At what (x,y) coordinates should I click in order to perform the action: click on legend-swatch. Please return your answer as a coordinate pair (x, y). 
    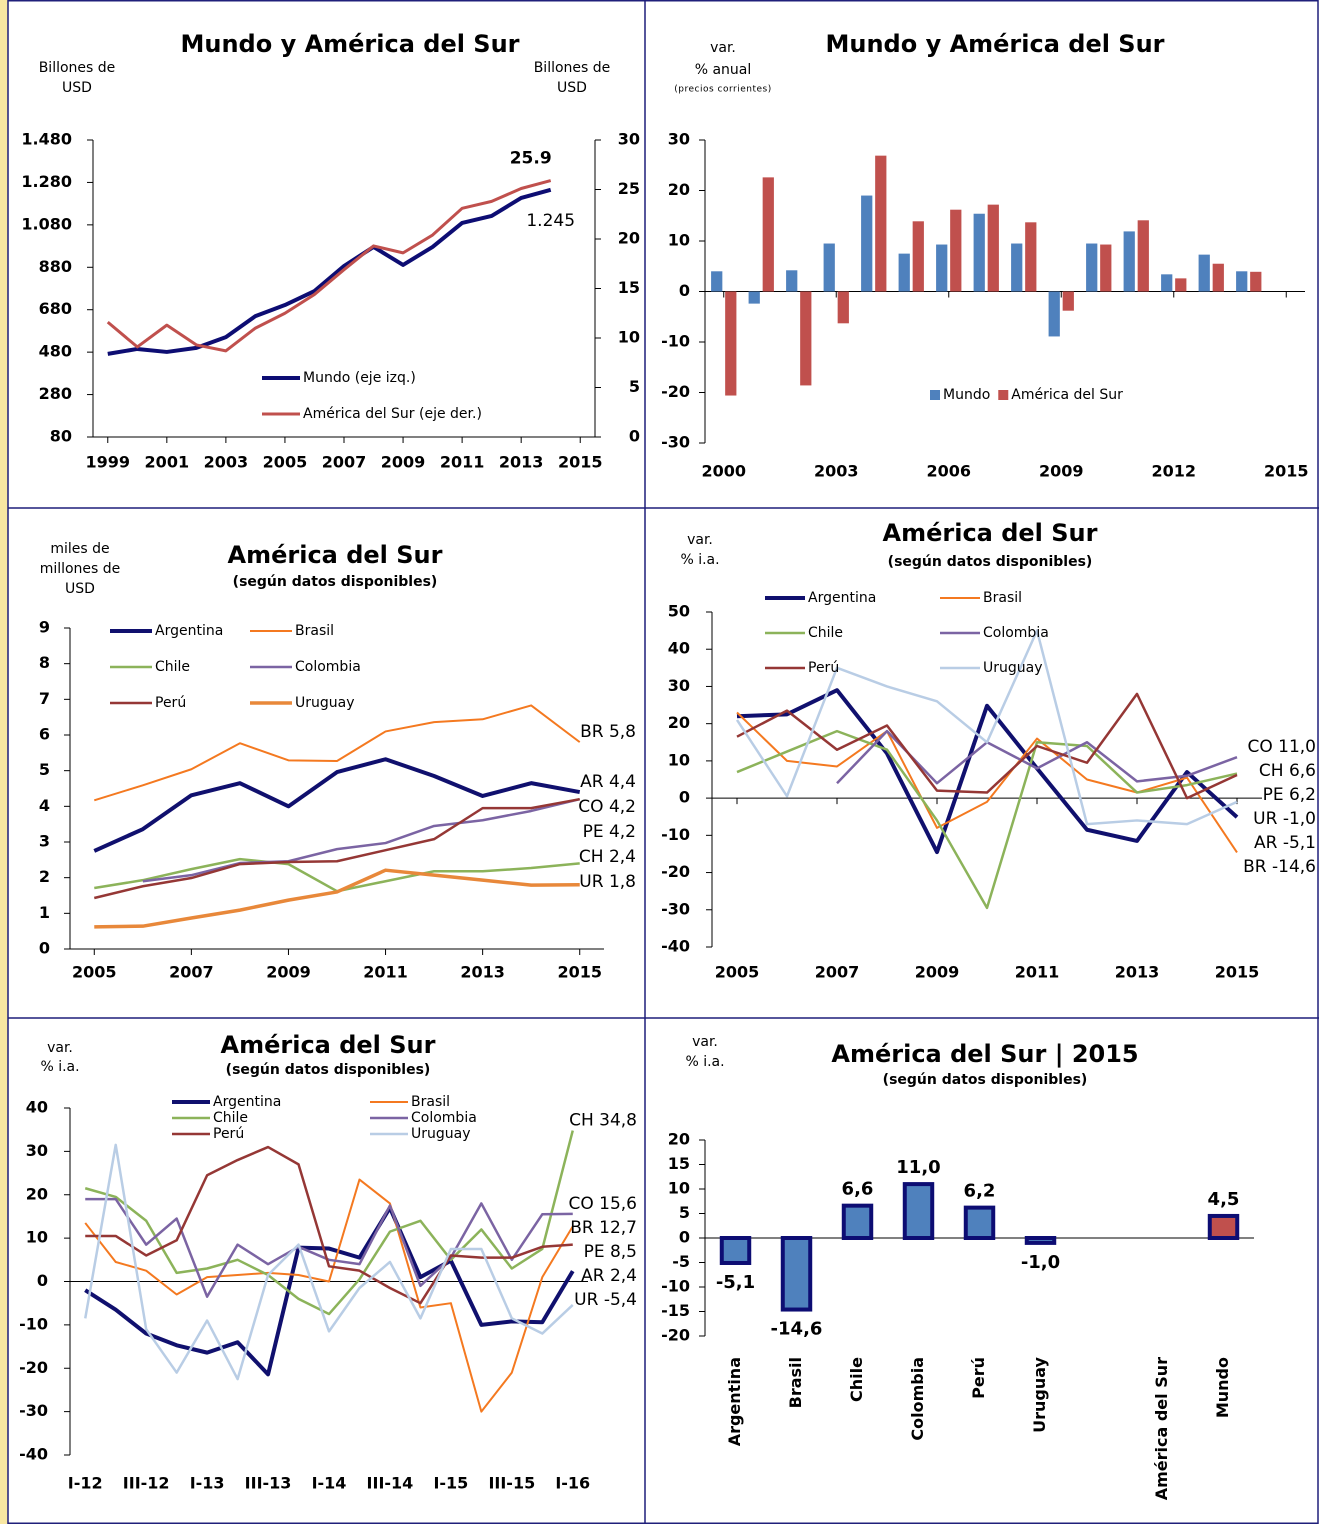
    Looking at the image, I should click on (1003, 395).